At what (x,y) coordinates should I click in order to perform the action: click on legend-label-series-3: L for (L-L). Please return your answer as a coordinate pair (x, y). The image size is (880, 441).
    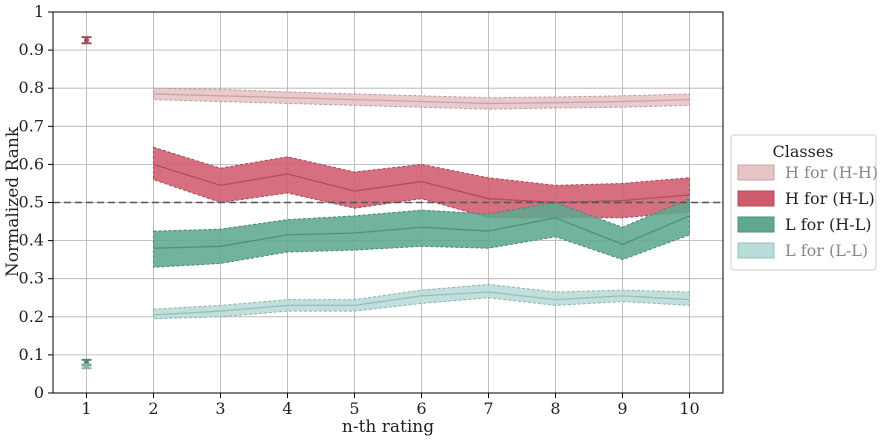
    Looking at the image, I should click on (826, 250).